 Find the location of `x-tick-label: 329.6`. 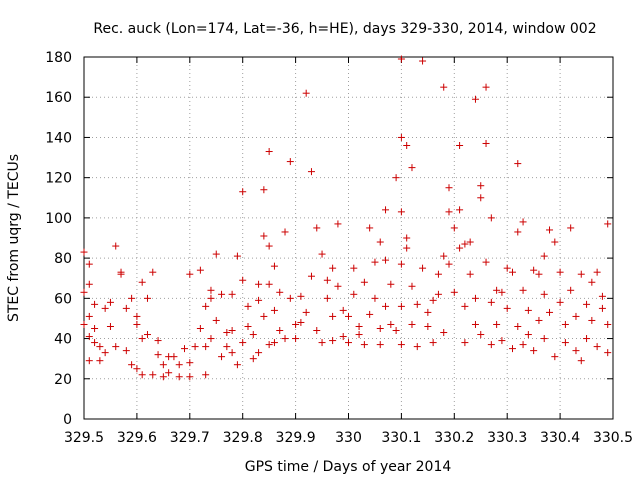

x-tick-label: 329.6 is located at coordinates (137, 438).